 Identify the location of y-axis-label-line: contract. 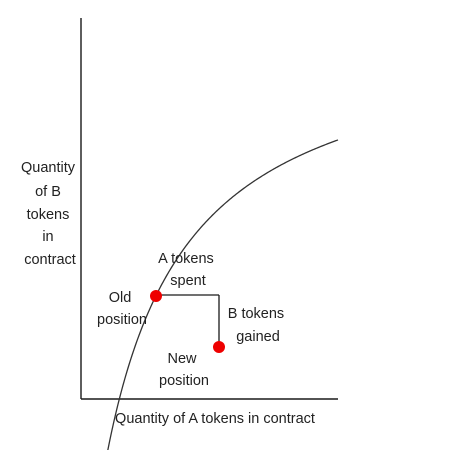
(50, 260).